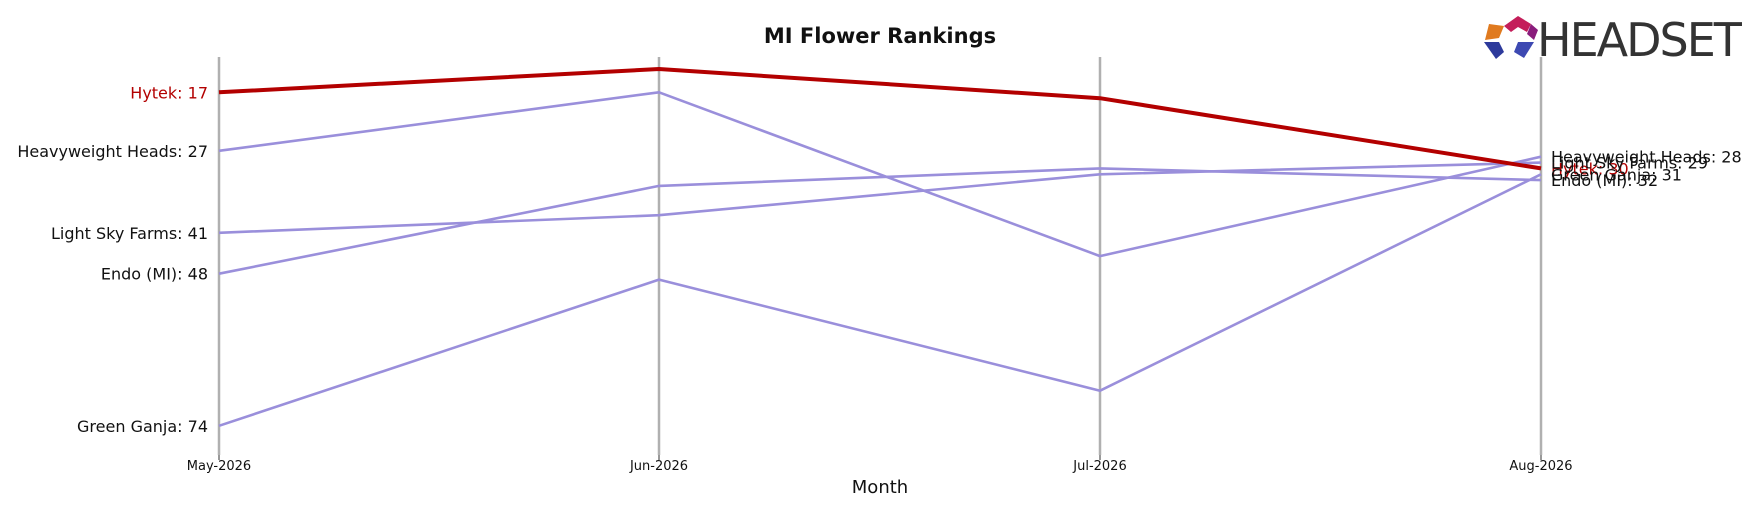 Image resolution: width=1758 pixels, height=507 pixels. What do you see at coordinates (1494, 50) in the screenshot?
I see `logo-mark-bottom-left` at bounding box center [1494, 50].